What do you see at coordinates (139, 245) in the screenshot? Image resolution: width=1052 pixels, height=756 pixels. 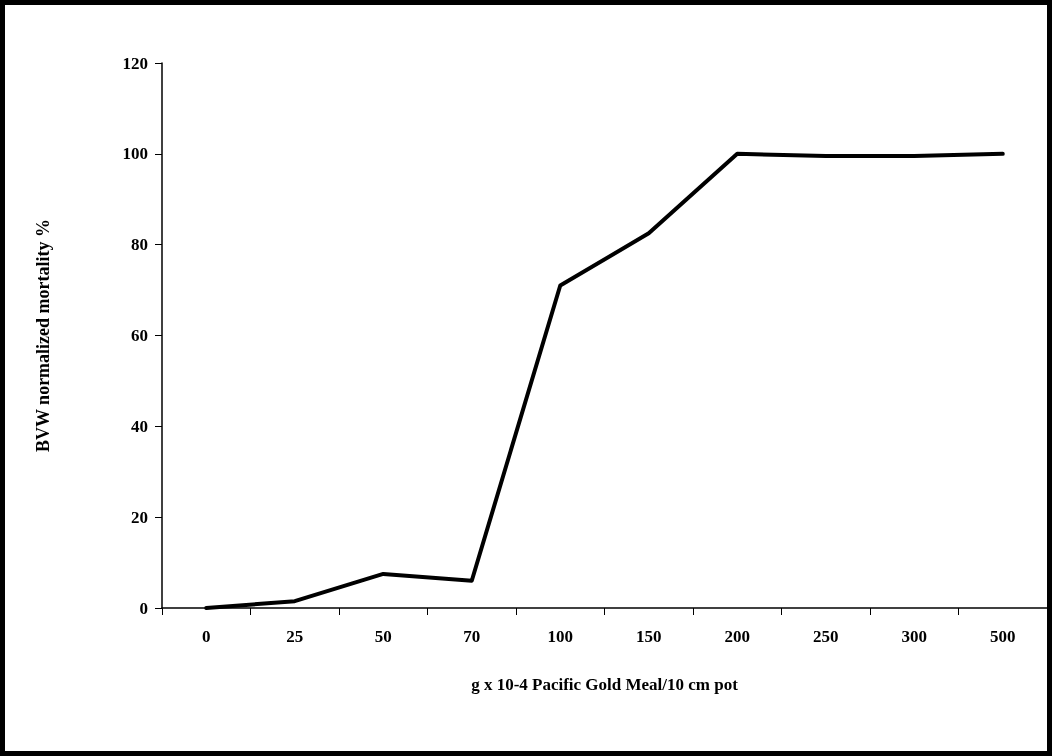 I see `y-tick-label: 80` at bounding box center [139, 245].